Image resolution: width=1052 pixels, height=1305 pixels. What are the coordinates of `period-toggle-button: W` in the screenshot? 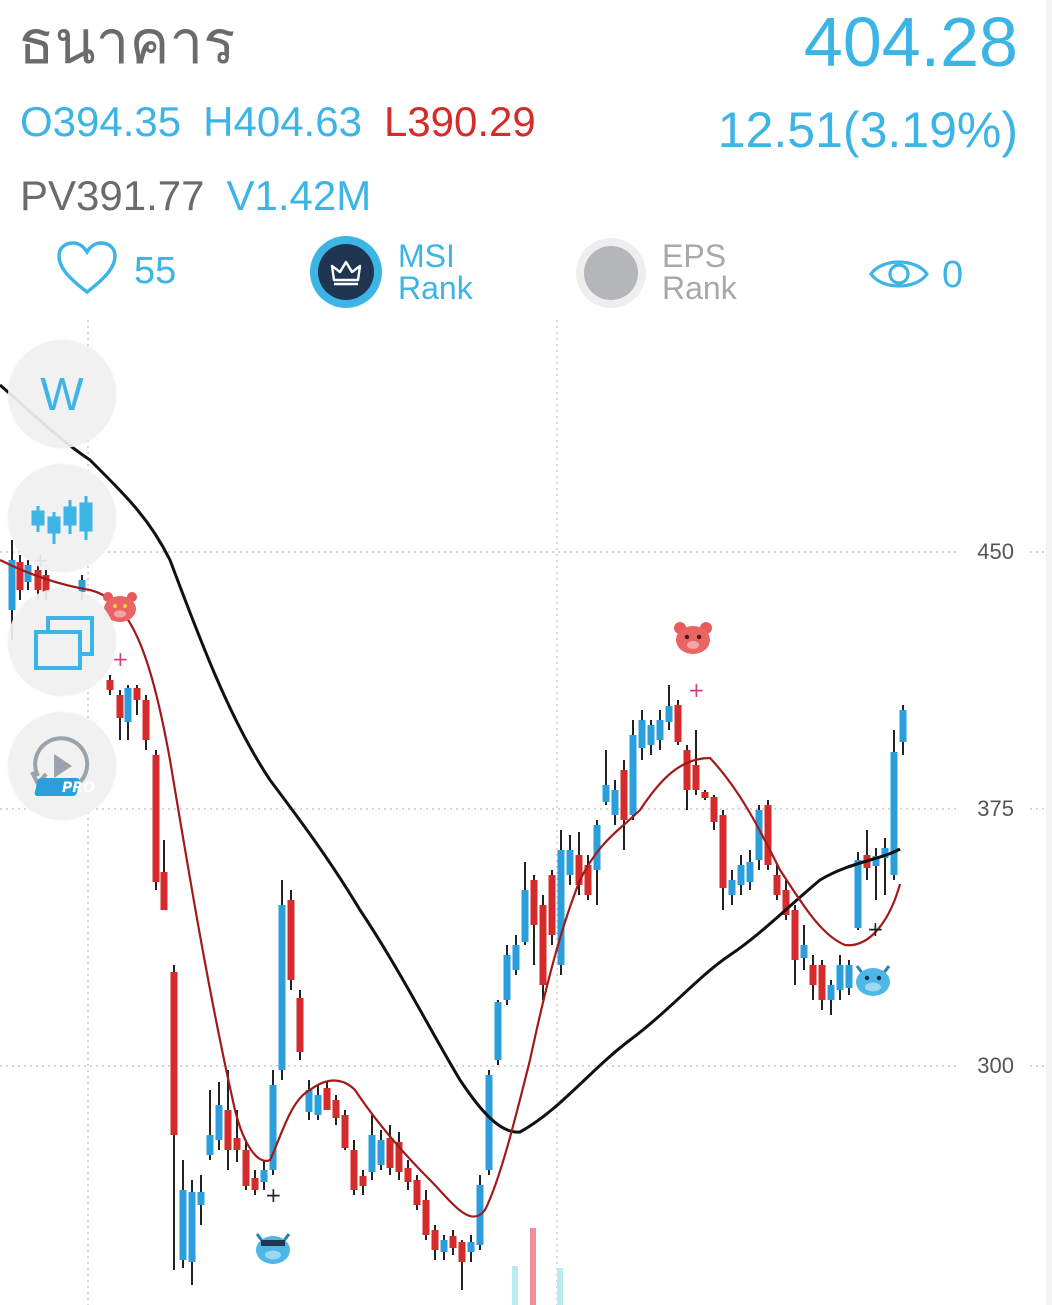 It's located at (62, 394).